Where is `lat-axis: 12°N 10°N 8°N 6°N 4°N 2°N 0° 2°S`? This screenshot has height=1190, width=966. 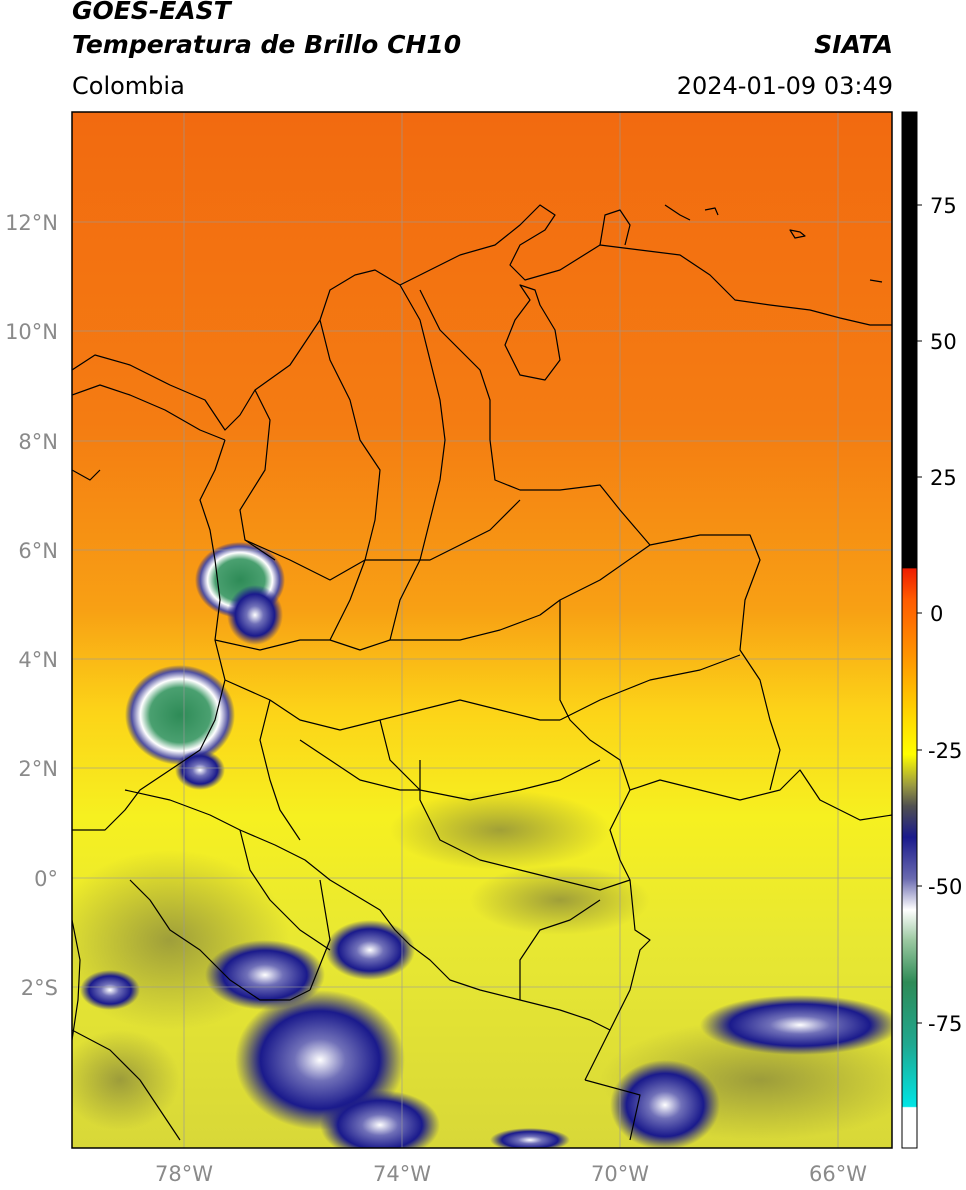 lat-axis: 12°N 10°N 8°N 6°N 4°N 2°N 0° 2°S is located at coordinates (31, 605).